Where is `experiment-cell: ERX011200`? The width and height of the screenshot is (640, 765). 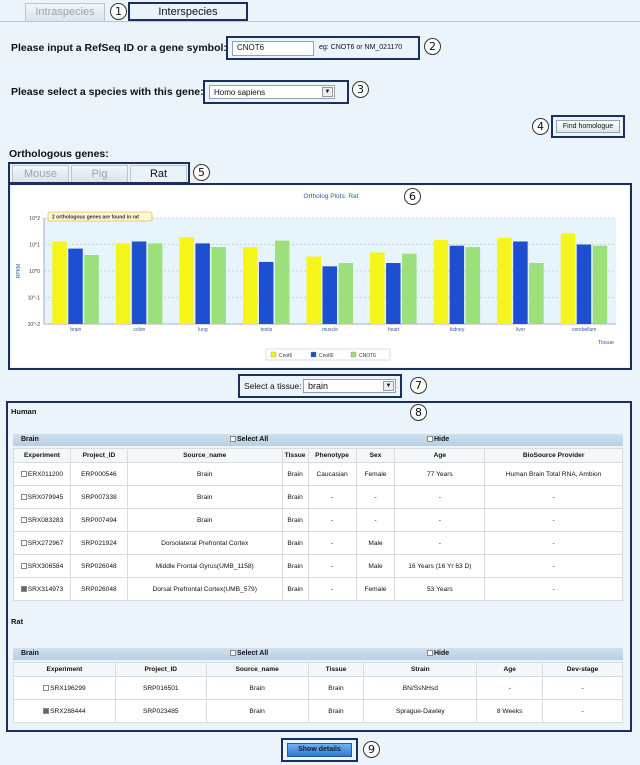 experiment-cell: ERX011200 is located at coordinates (42, 474).